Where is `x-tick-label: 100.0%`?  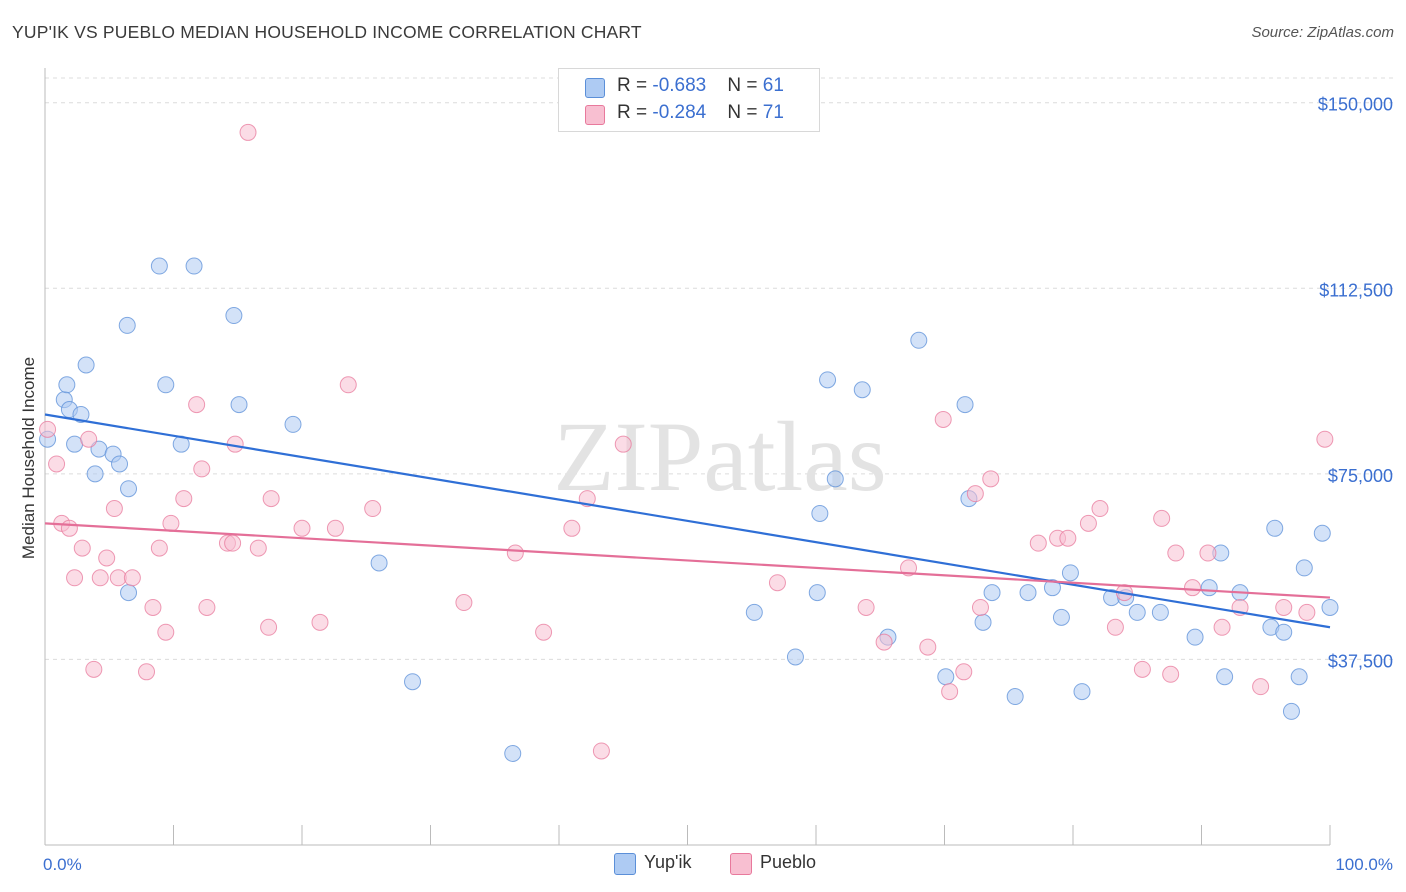
x-tick-label: 100.0% is located at coordinates (1364, 864).